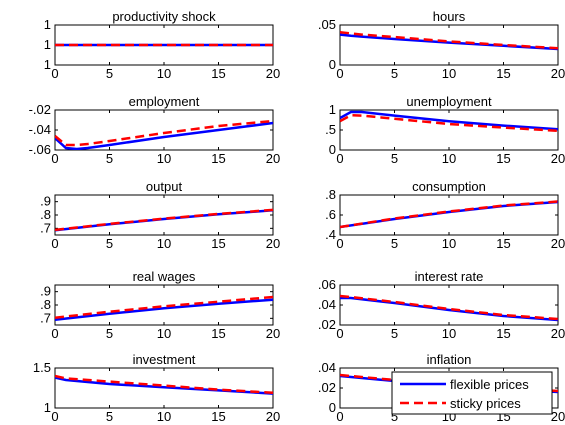  What do you see at coordinates (164, 16) in the screenshot?
I see `panel-title: productivity shock` at bounding box center [164, 16].